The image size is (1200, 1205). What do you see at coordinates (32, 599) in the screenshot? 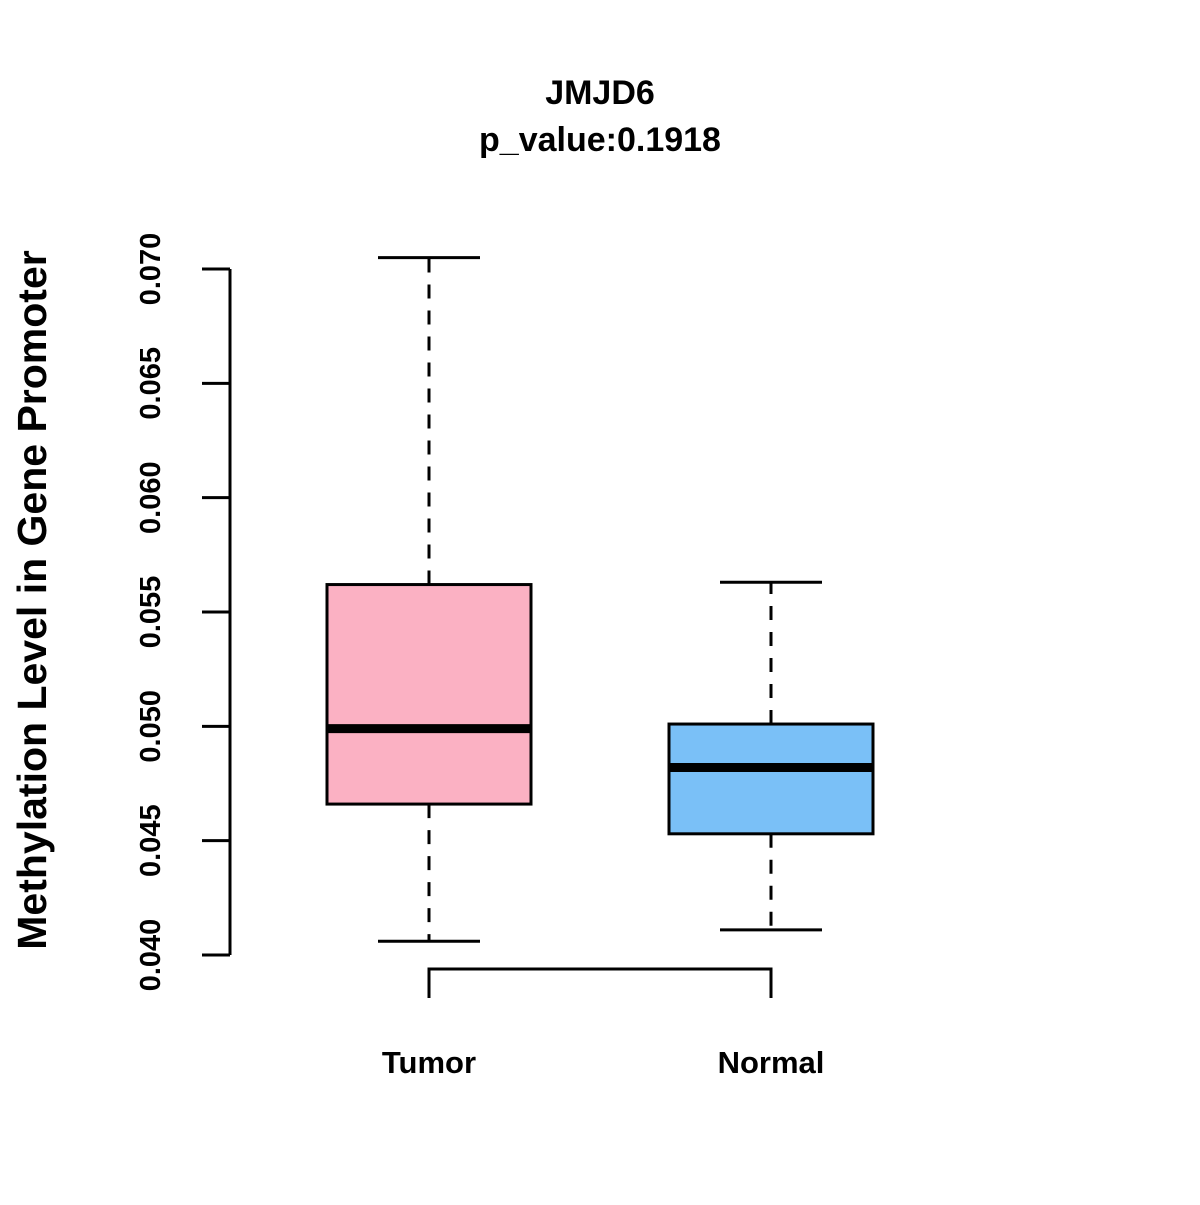
I see `y-axis-label: Methylation Level in Gene Promoter` at bounding box center [32, 599].